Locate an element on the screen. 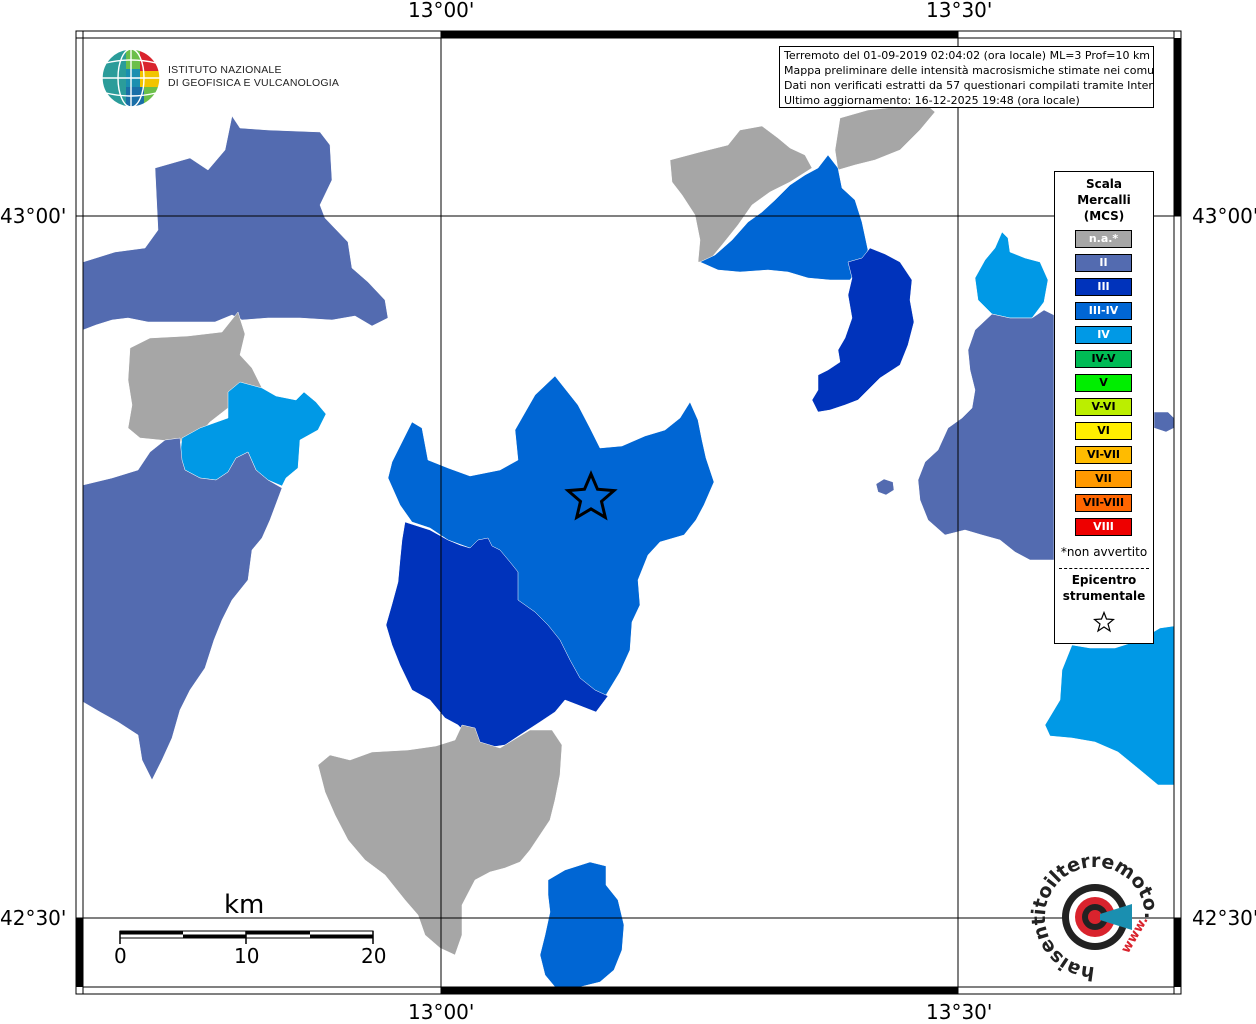 This screenshot has height=1024, width=1256. scale-tick-0: 0 is located at coordinates (120, 956).